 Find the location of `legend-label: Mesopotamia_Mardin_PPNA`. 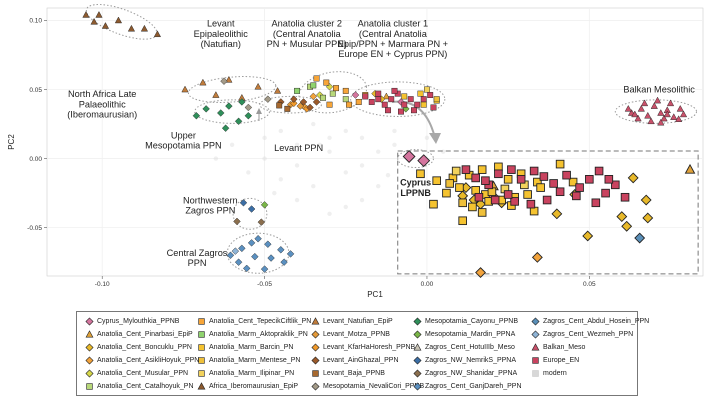

legend-label: Mesopotamia_Mardin_PPNA is located at coordinates (470, 334).